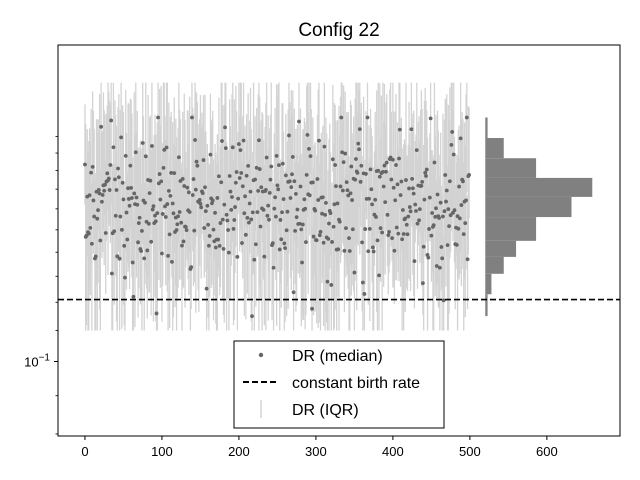 This screenshot has width=640, height=480. What do you see at coordinates (356, 383) in the screenshot?
I see `legend-label-constant-birth-rate: constant birth rate` at bounding box center [356, 383].